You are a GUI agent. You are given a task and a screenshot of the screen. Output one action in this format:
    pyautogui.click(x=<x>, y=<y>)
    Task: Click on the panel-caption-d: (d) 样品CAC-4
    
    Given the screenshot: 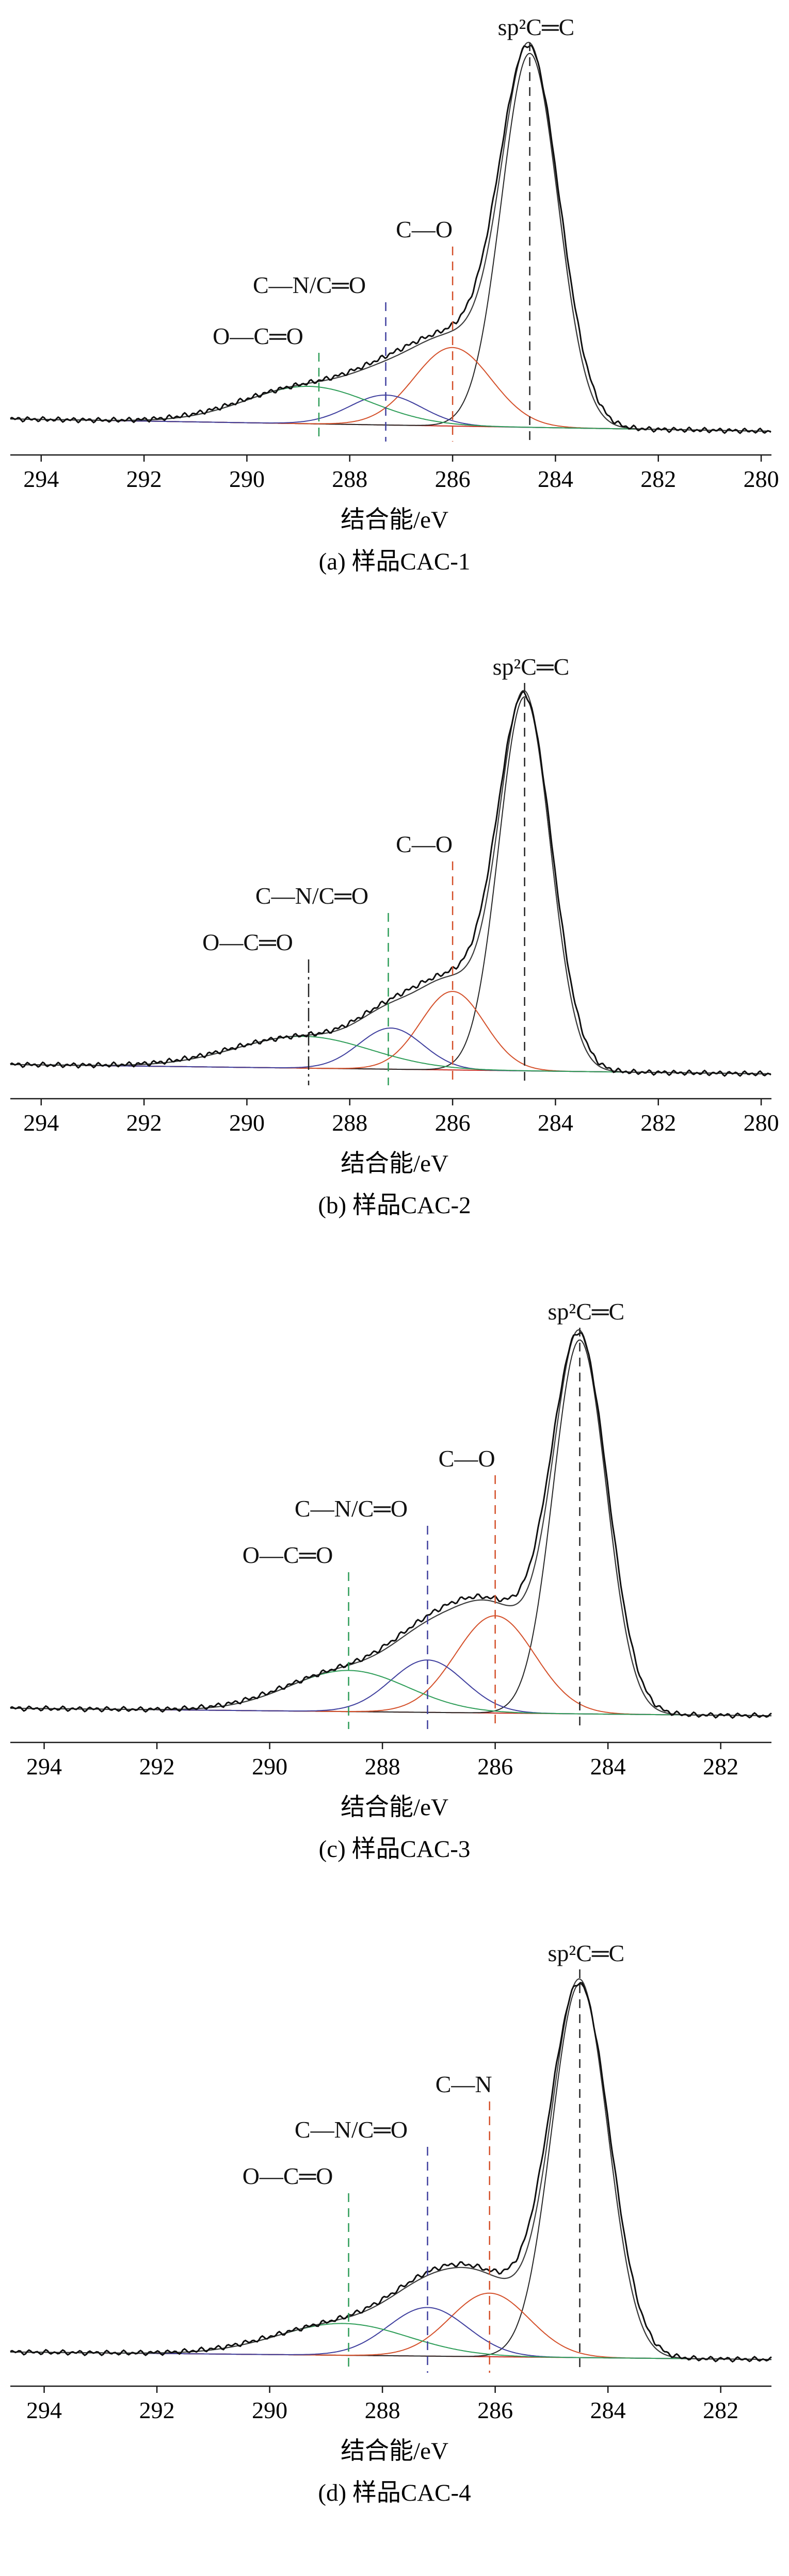 What is the action you would take?
    pyautogui.click(x=395, y=2493)
    